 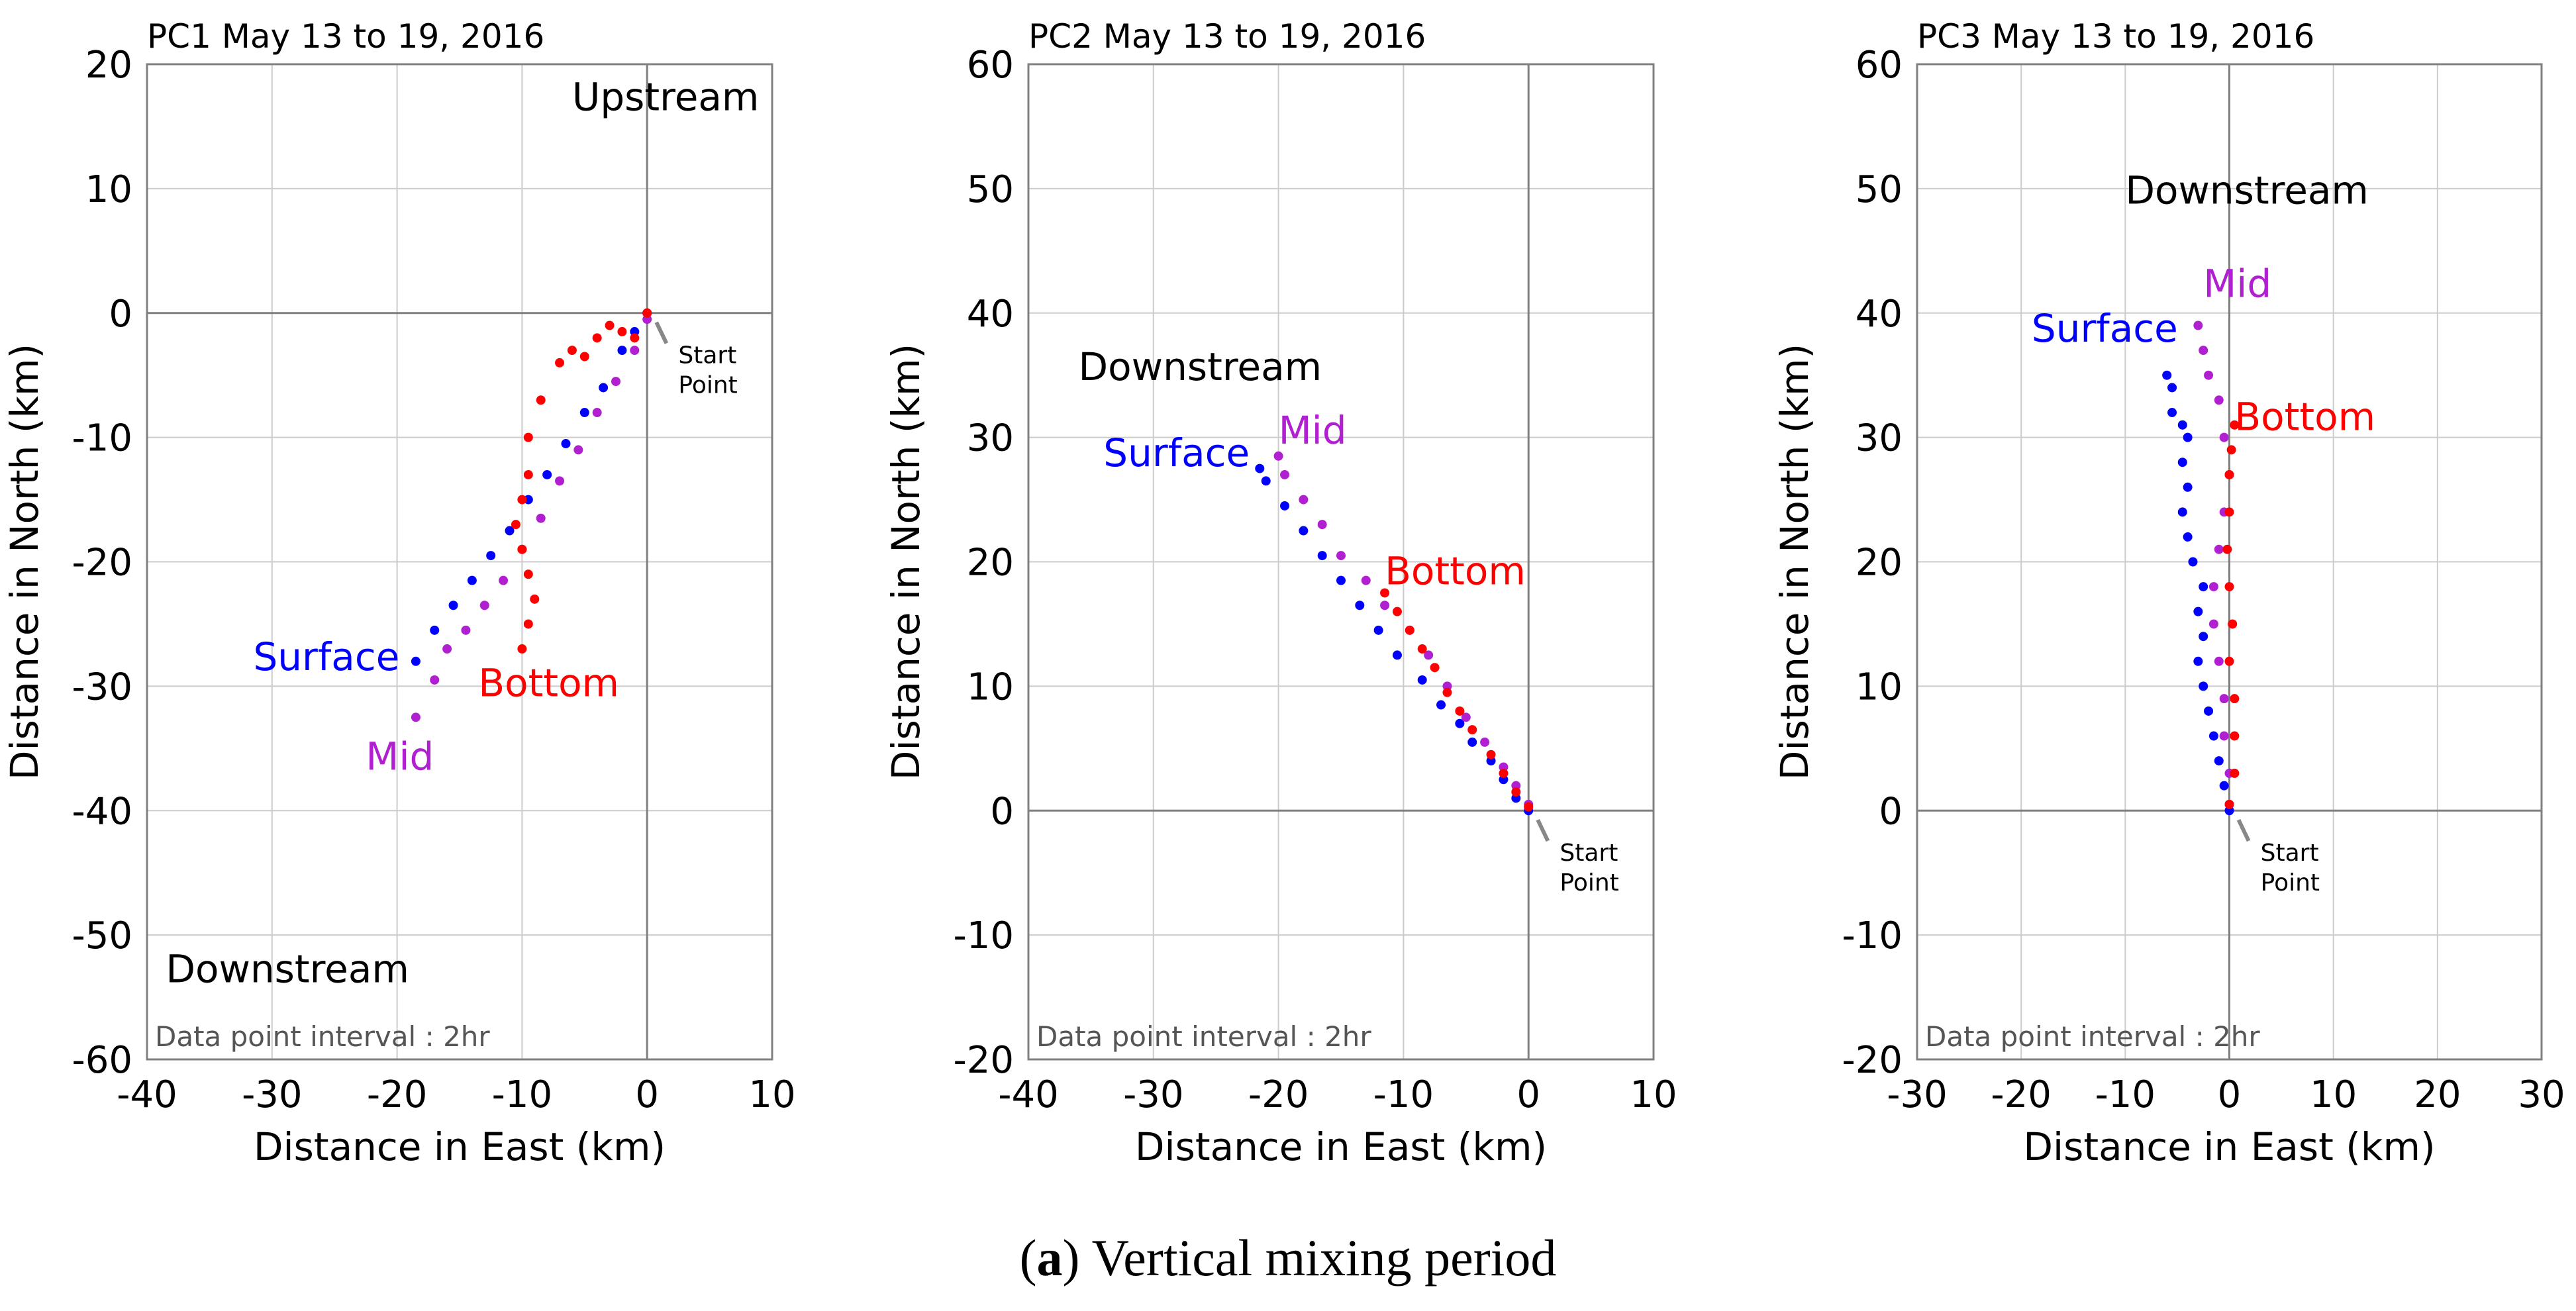 What do you see at coordinates (2105, 328) in the screenshot?
I see `pc3-surface-series-label: Surface` at bounding box center [2105, 328].